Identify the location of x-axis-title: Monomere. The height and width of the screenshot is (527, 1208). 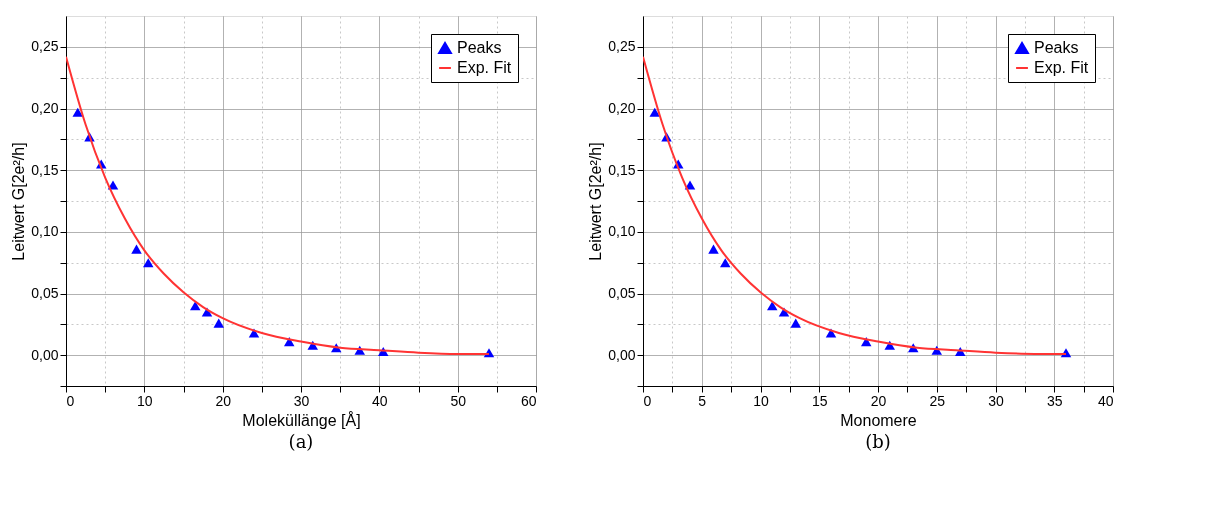
(878, 420).